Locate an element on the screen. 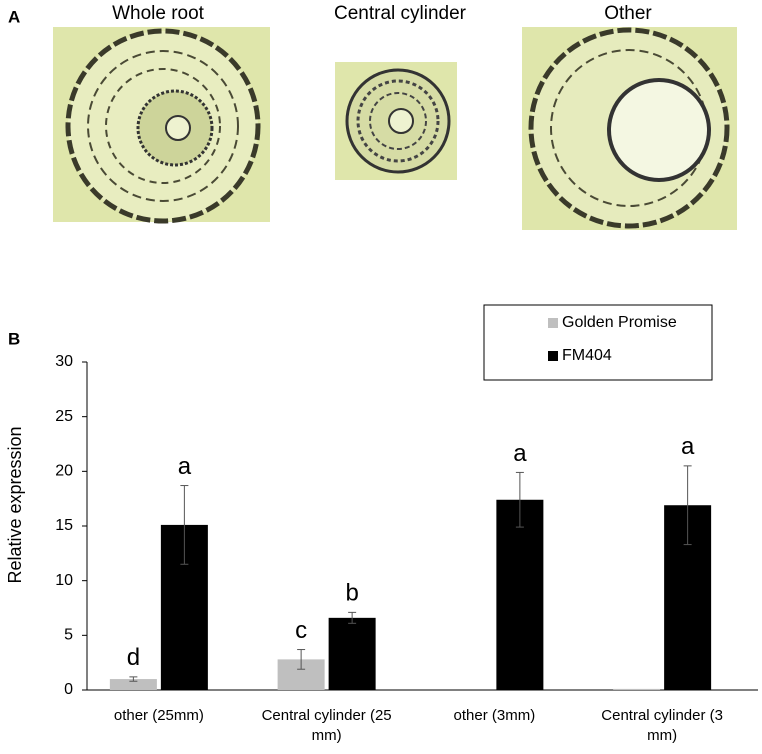 This screenshot has width=762, height=754. legend-label: FM404 is located at coordinates (587, 355).